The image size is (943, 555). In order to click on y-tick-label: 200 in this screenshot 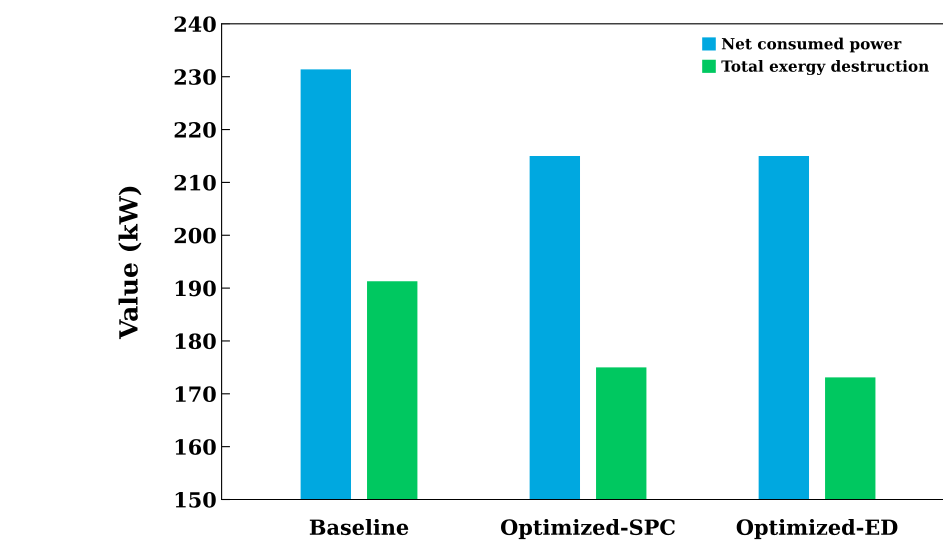, I will do `click(195, 236)`.